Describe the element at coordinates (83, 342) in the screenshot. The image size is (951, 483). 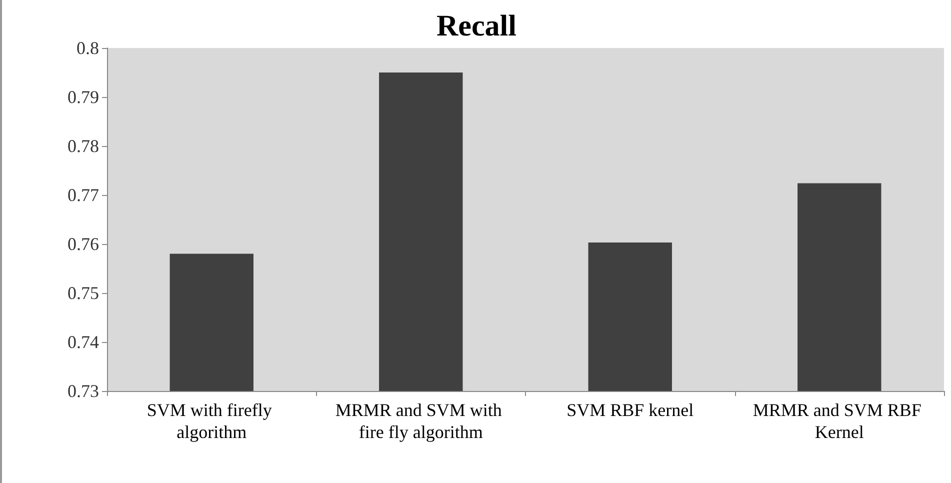
I see `y-tick-label: 0.74` at that location.